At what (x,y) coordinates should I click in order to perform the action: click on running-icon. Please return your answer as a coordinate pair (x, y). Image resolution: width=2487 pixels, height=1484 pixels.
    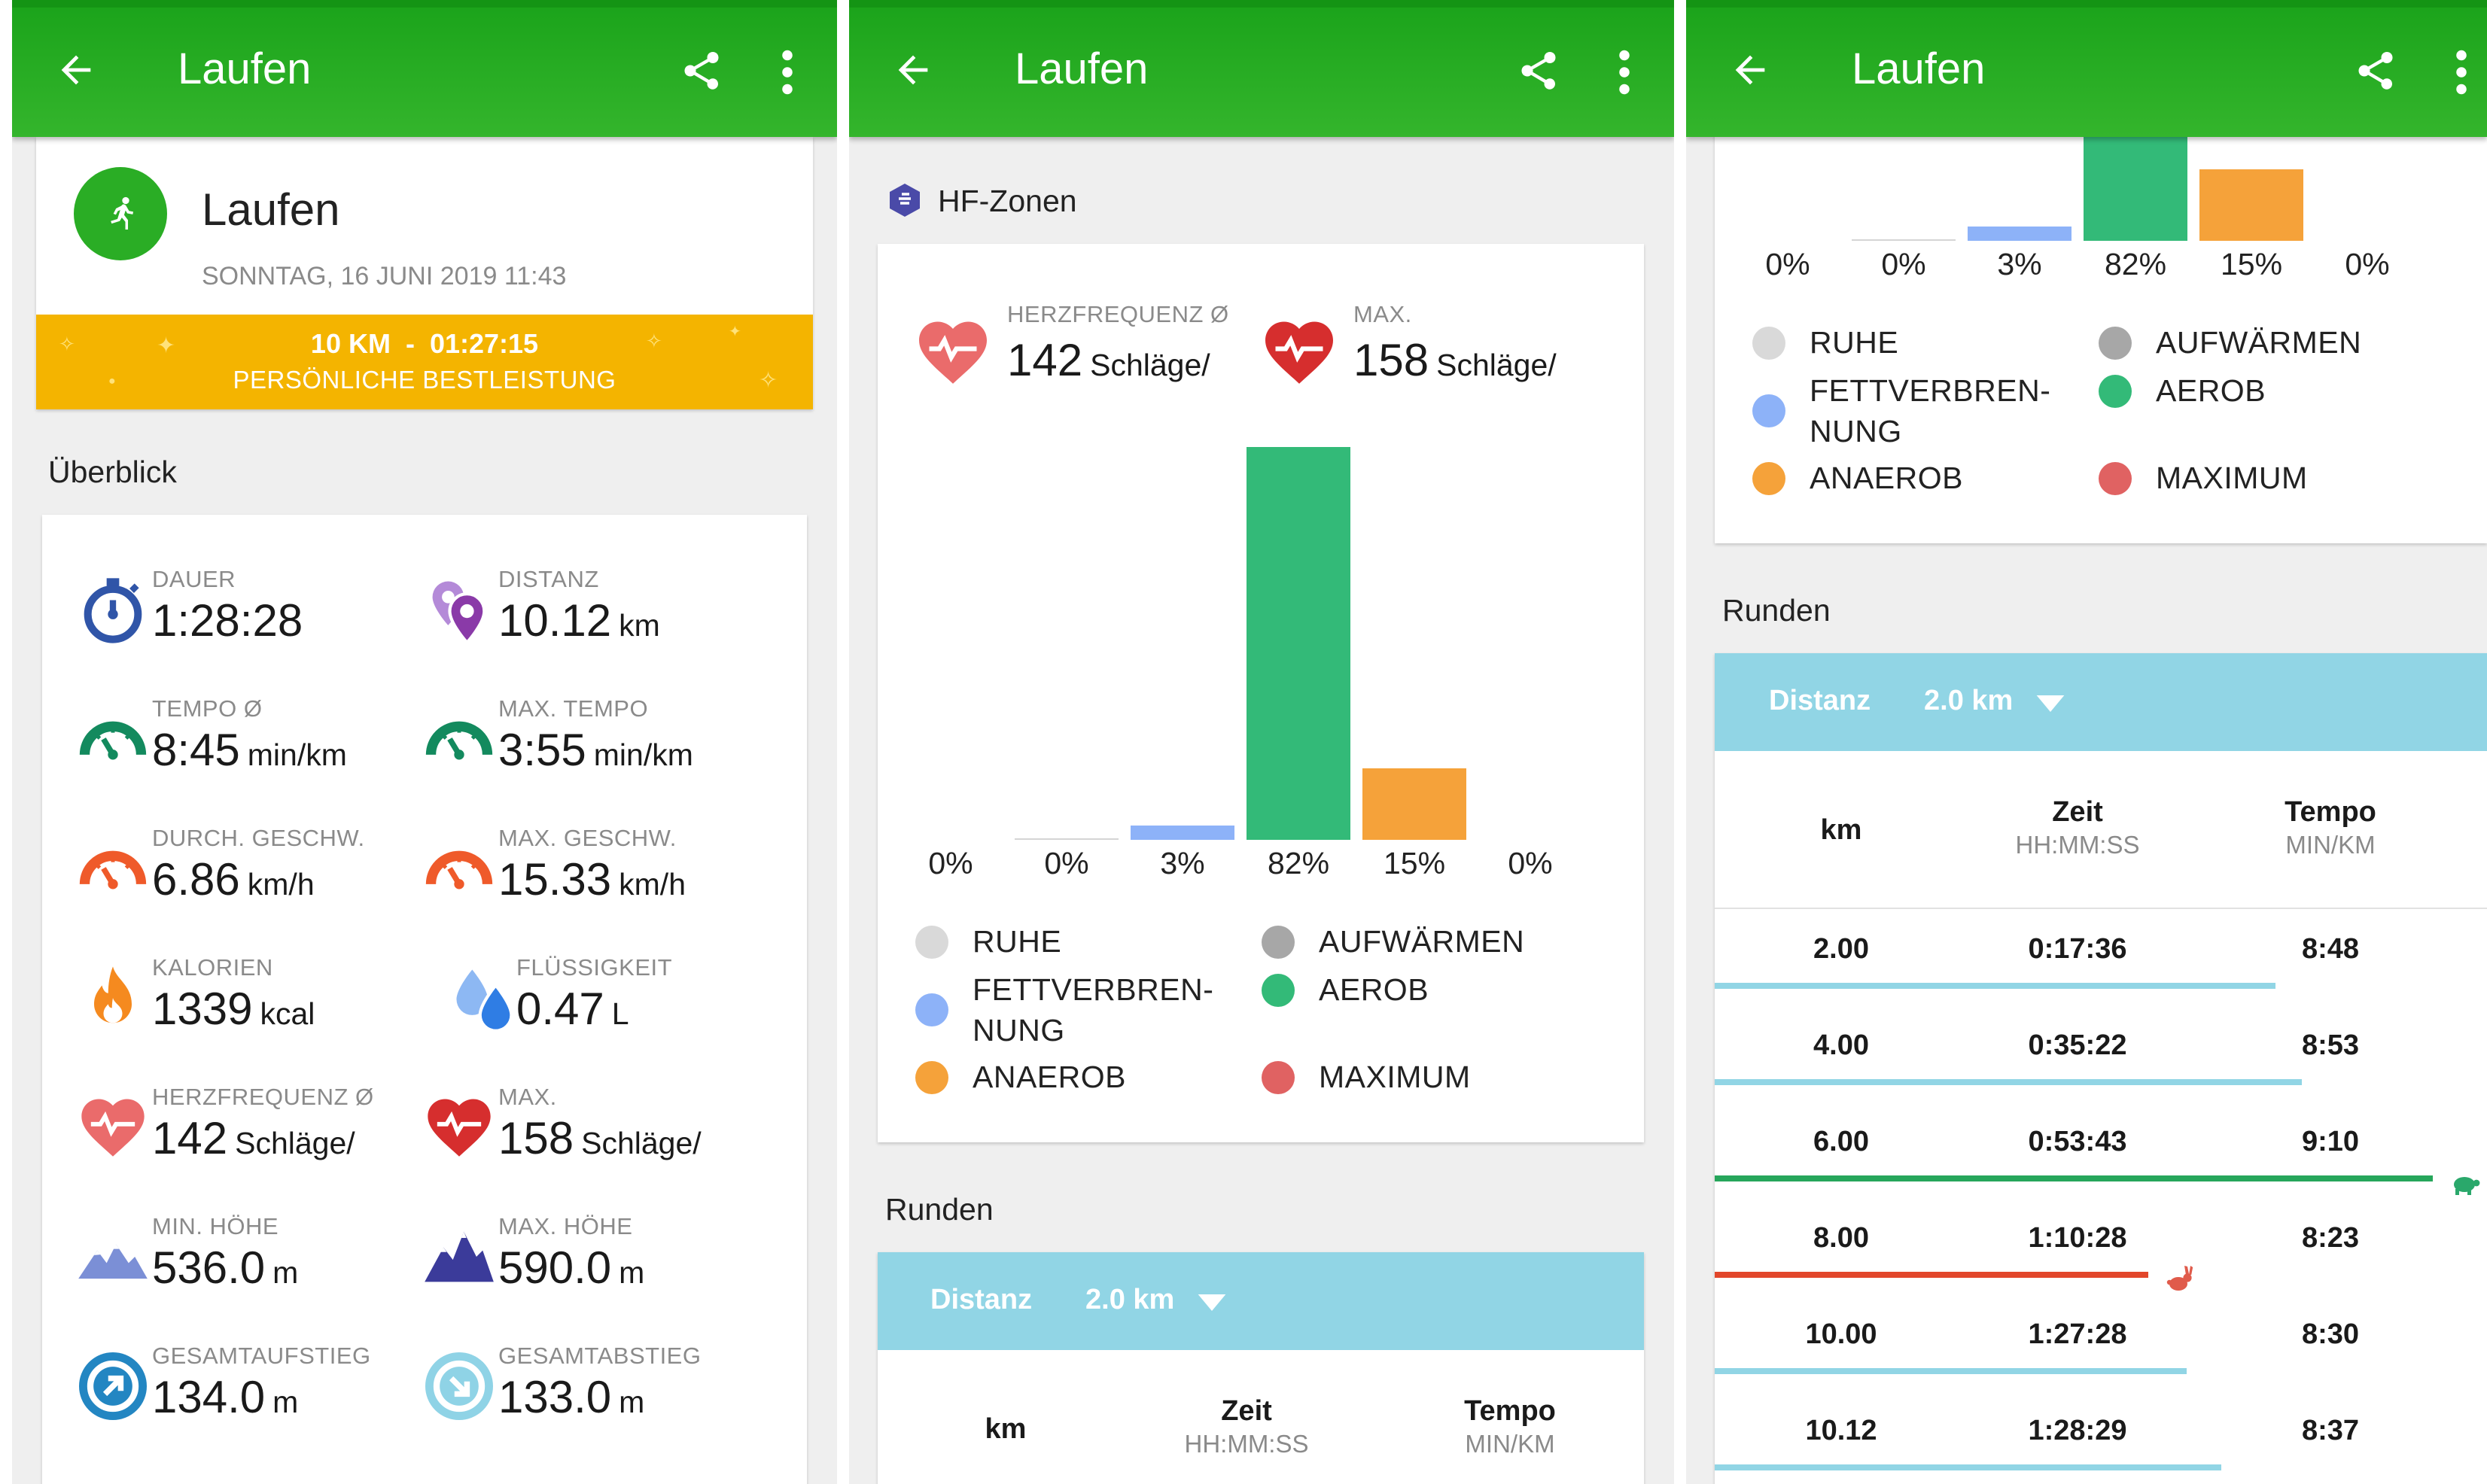
    Looking at the image, I should click on (120, 213).